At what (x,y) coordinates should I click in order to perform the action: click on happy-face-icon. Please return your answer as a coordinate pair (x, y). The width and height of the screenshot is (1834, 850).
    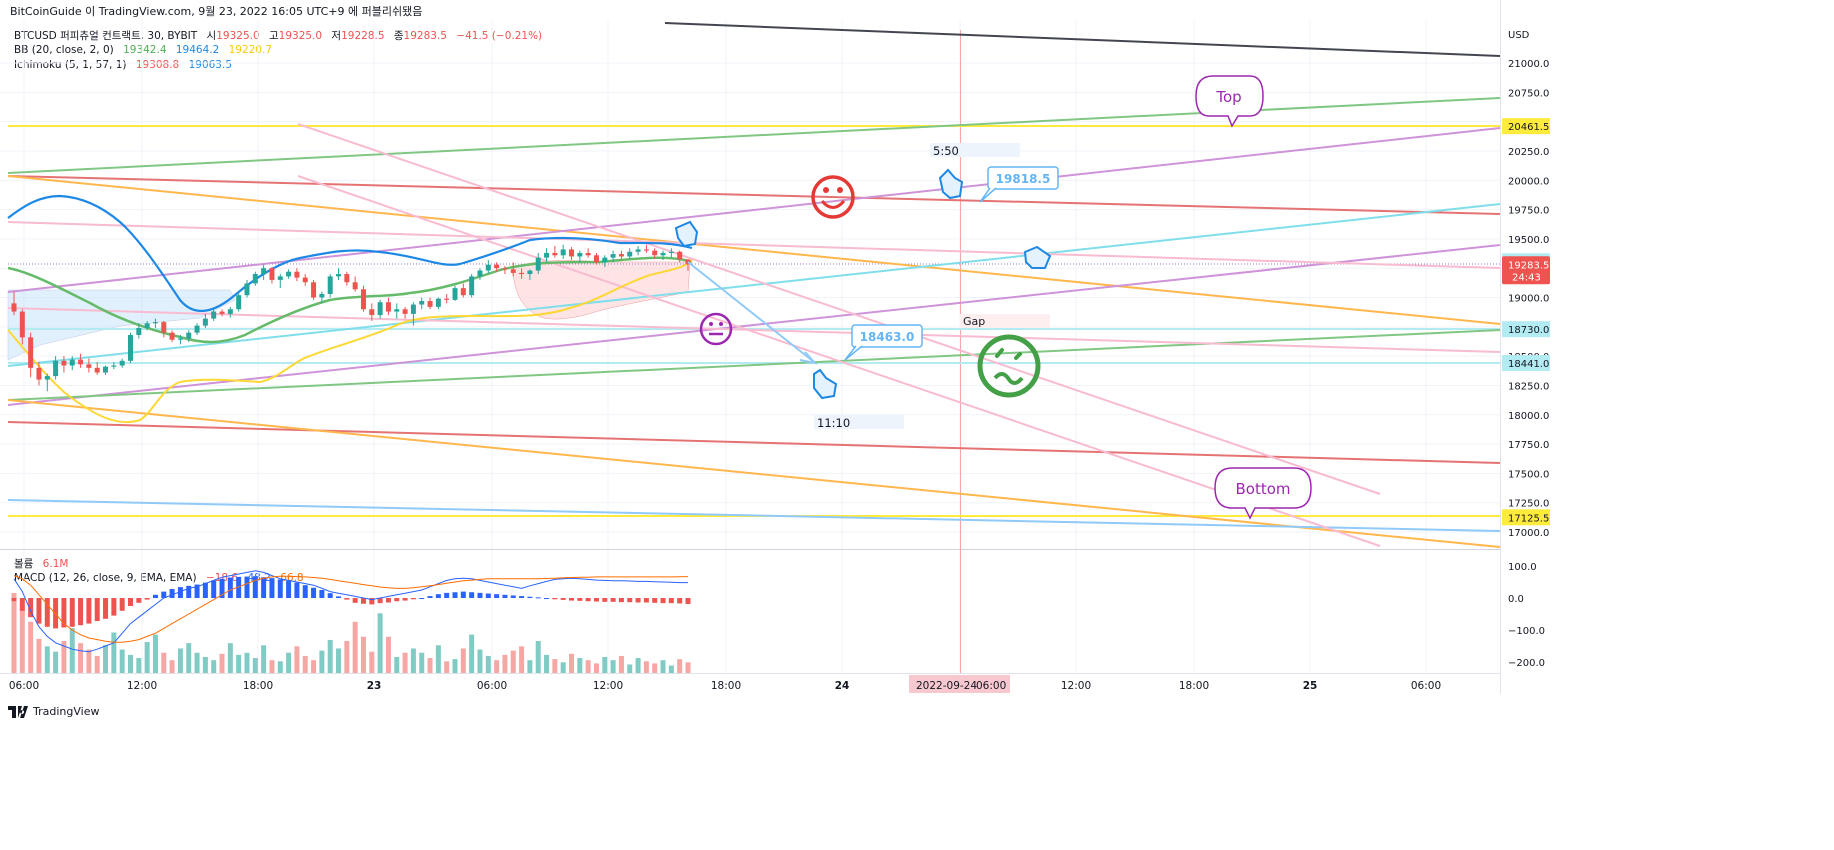
    Looking at the image, I should click on (833, 197).